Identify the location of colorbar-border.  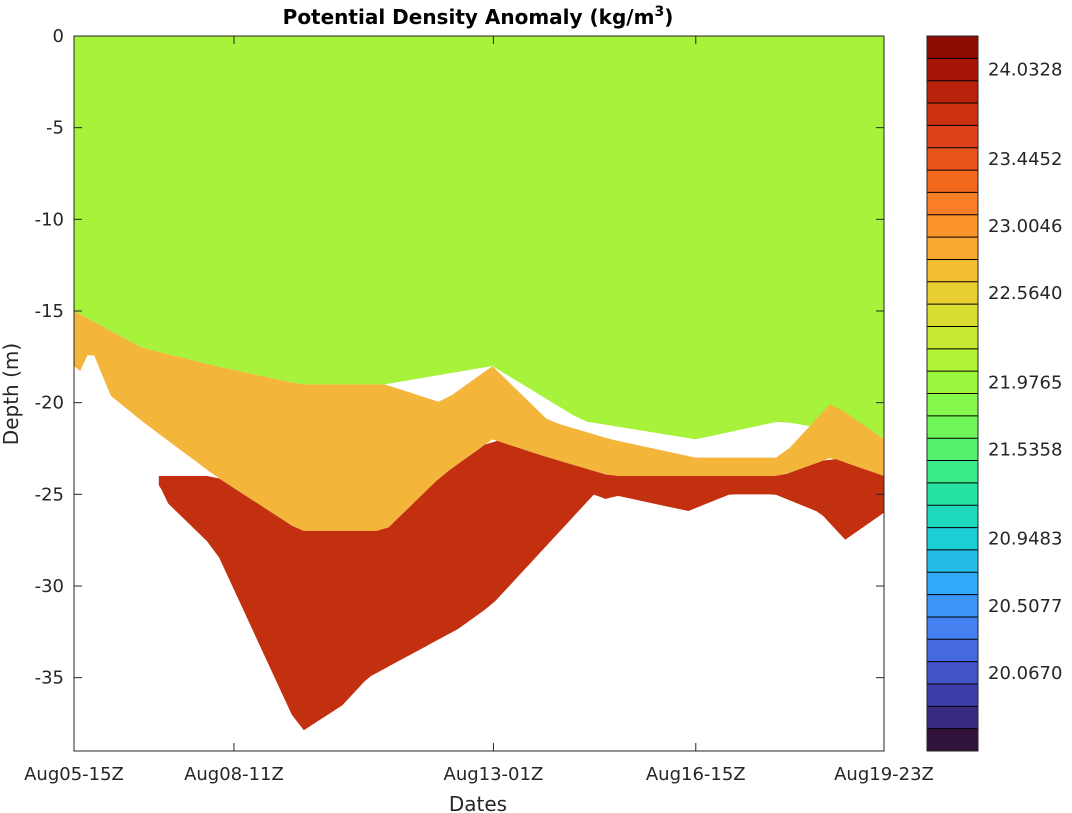
(952, 393).